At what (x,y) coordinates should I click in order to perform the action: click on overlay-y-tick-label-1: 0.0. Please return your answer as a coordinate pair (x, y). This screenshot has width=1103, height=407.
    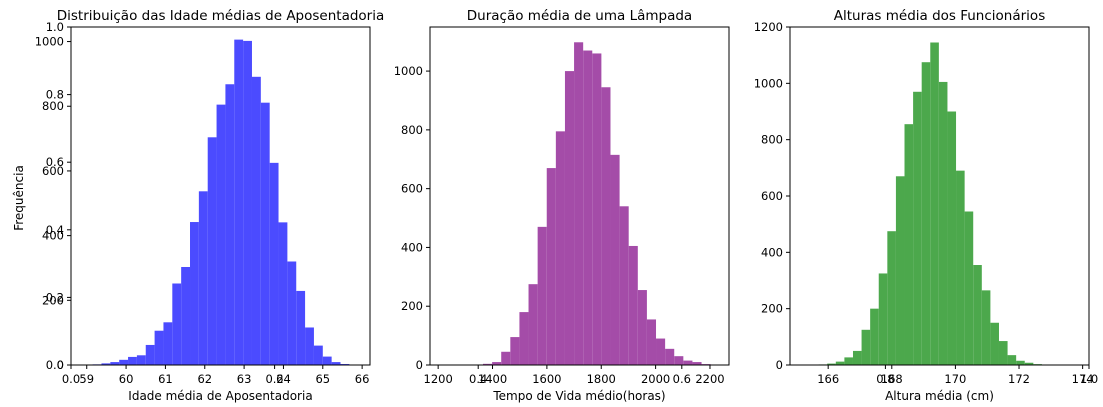
    Looking at the image, I should click on (55, 365).